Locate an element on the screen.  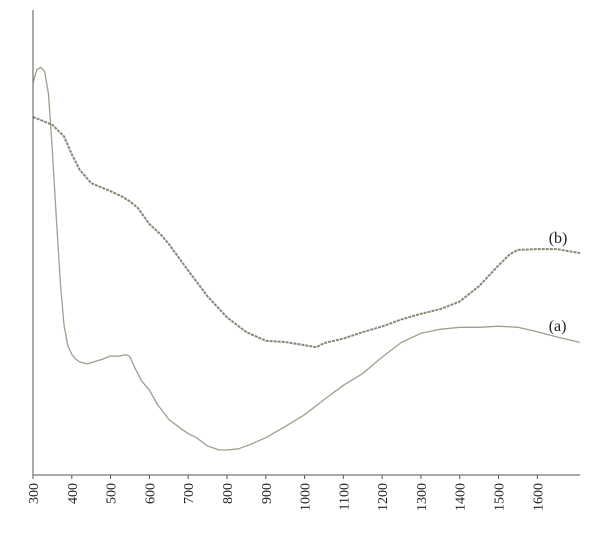
x-tick-label: 300 is located at coordinates (34, 493).